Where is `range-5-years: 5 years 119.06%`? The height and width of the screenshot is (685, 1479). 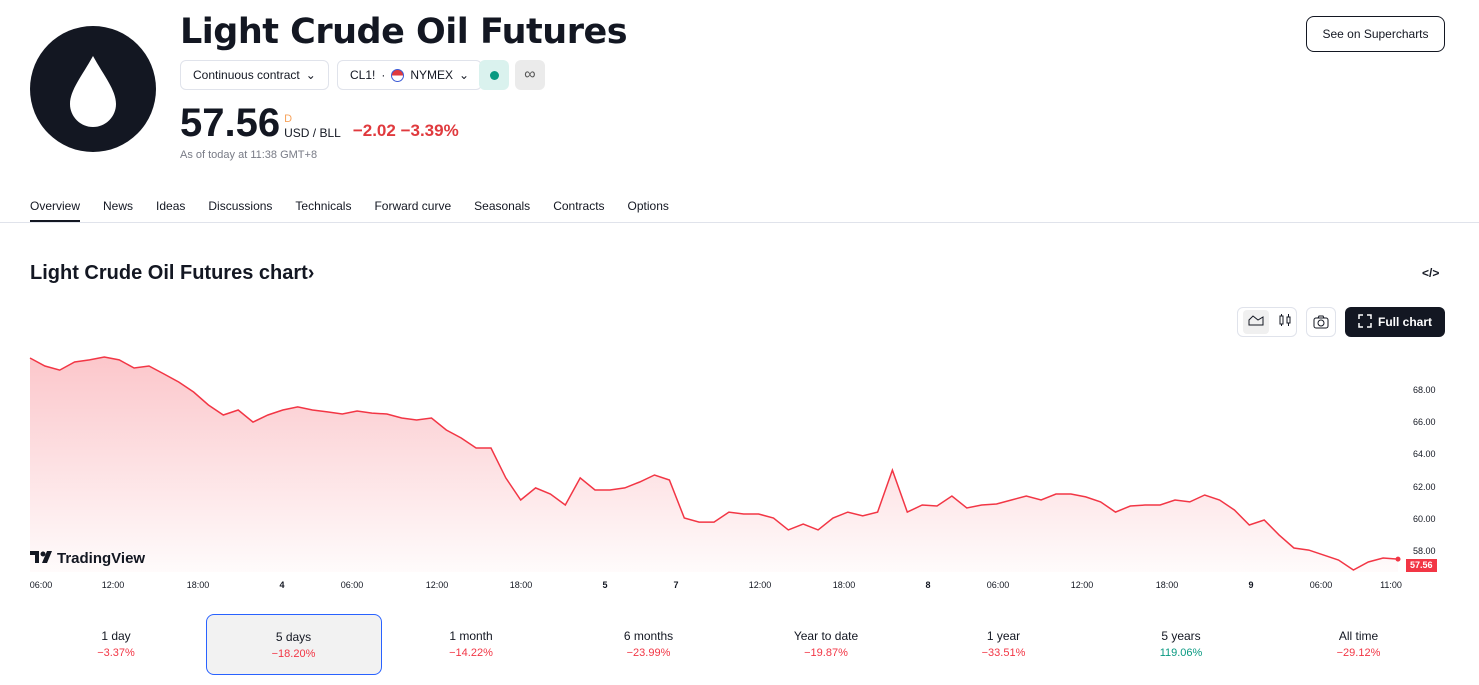 range-5-years: 5 years 119.06% is located at coordinates (1181, 644).